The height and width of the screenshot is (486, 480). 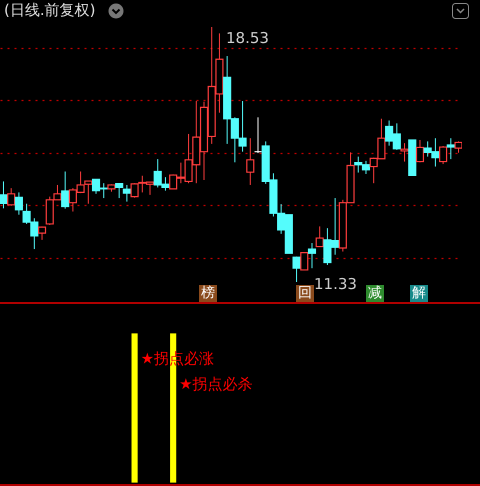 What do you see at coordinates (335, 284) in the screenshot?
I see `annotation: 11.33` at bounding box center [335, 284].